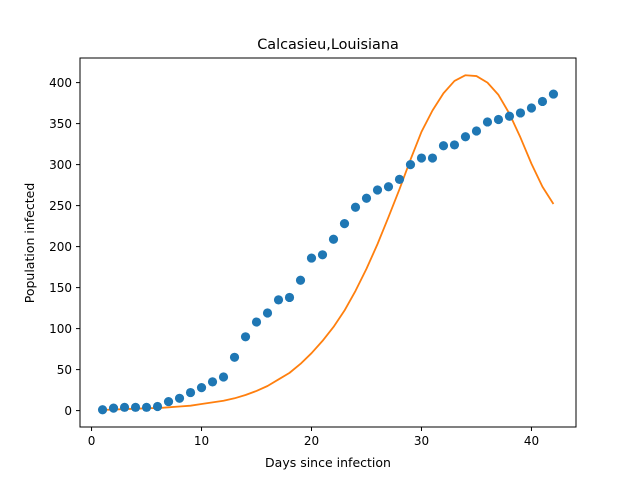  I want to click on y-axis-label: Population infected, so click(29, 243).